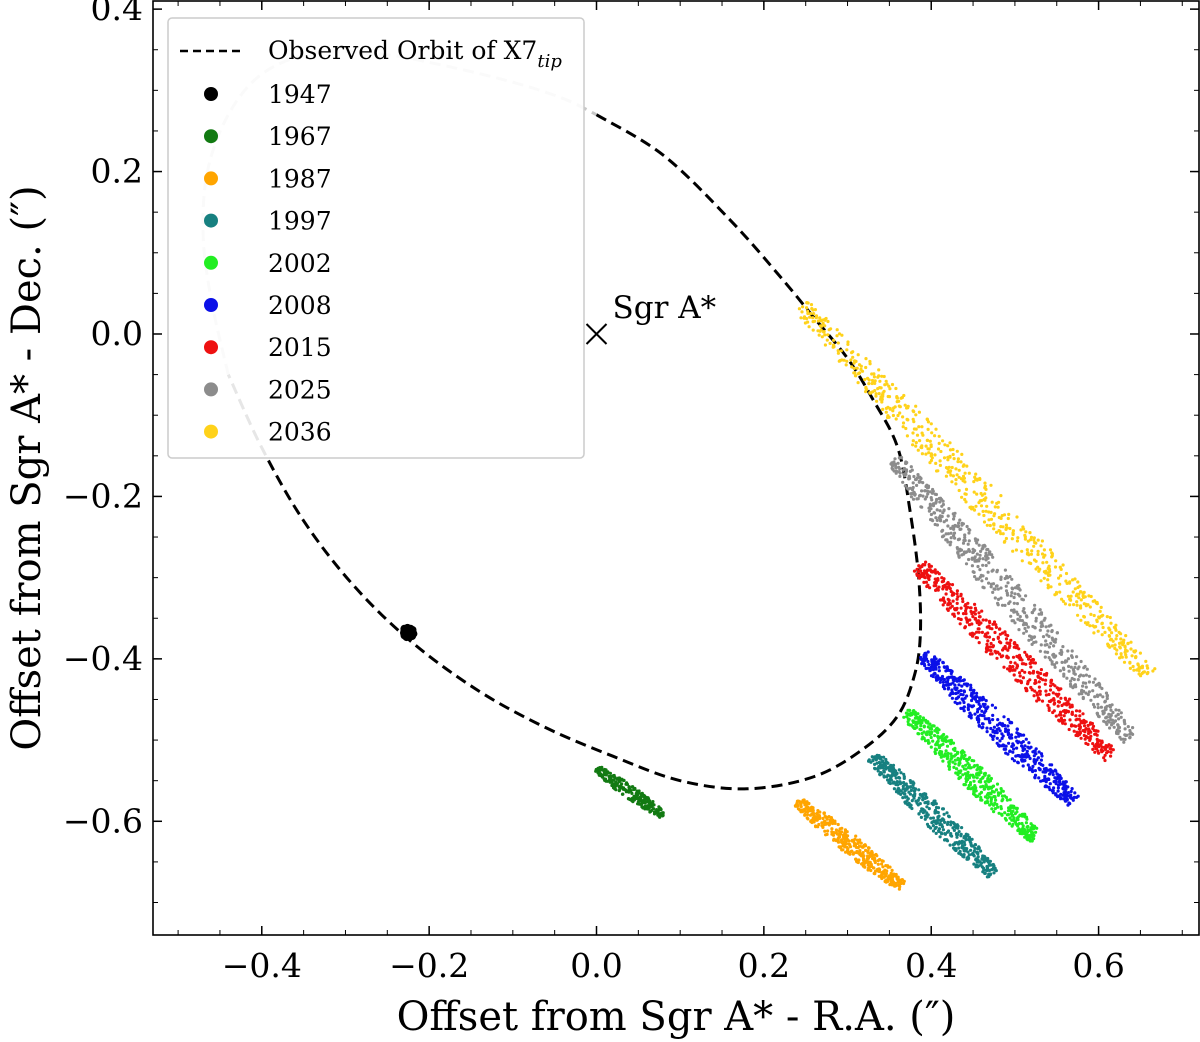 The width and height of the screenshot is (1200, 1042). What do you see at coordinates (300, 347) in the screenshot?
I see `legend-label-2015: 2015` at bounding box center [300, 347].